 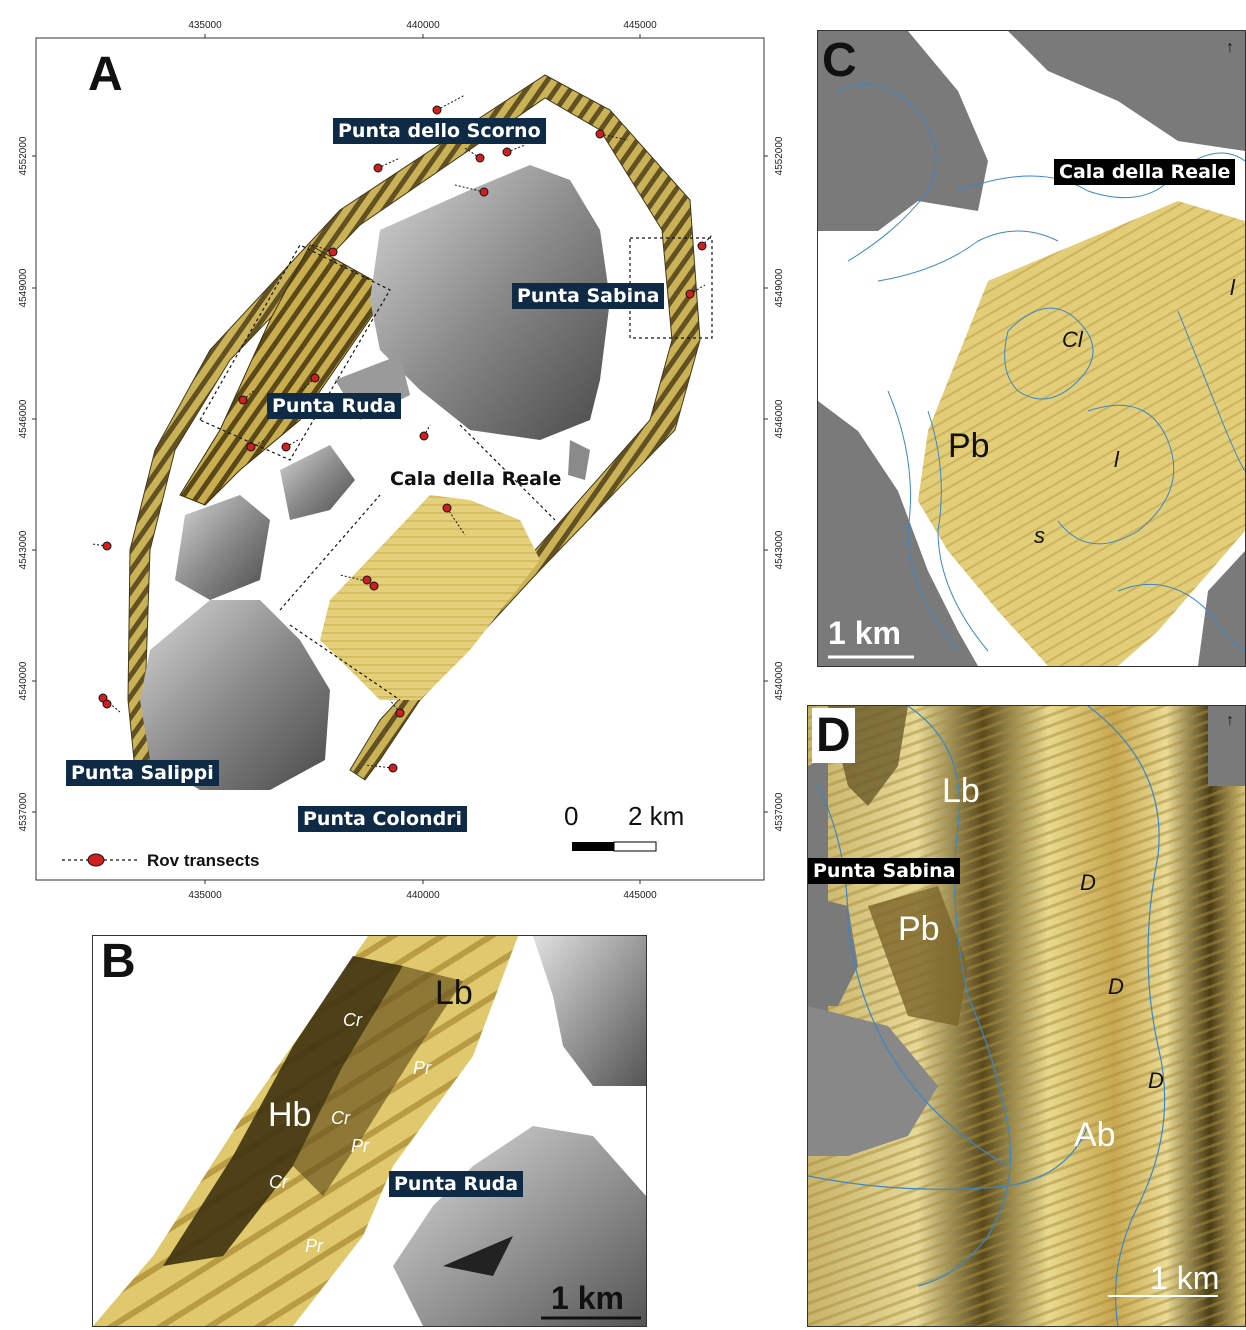 What do you see at coordinates (423, 25) in the screenshot?
I see `x-tick-top-2: 440000` at bounding box center [423, 25].